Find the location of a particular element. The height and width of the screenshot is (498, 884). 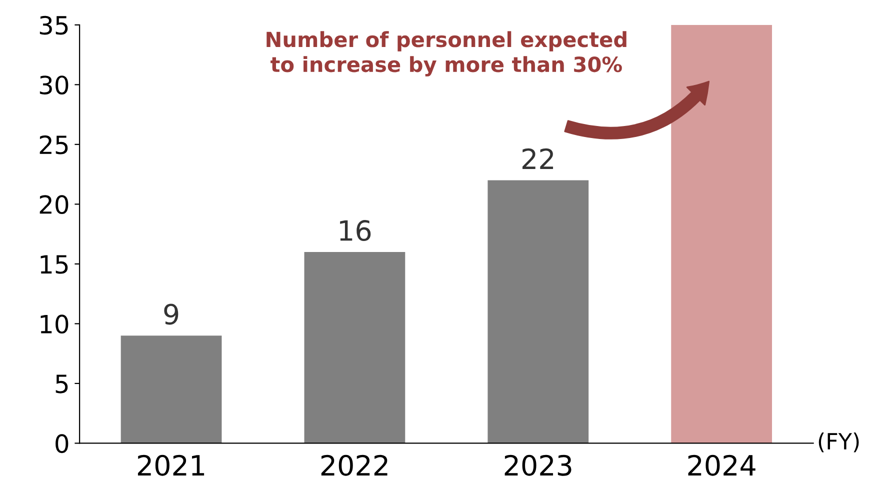

data-label: 9 is located at coordinates (171, 314).